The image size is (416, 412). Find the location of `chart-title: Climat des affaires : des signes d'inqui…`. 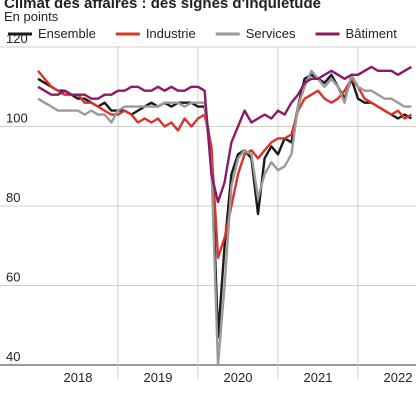

chart-title: Climat des affaires : des signes d'inqui… is located at coordinates (162, 6).